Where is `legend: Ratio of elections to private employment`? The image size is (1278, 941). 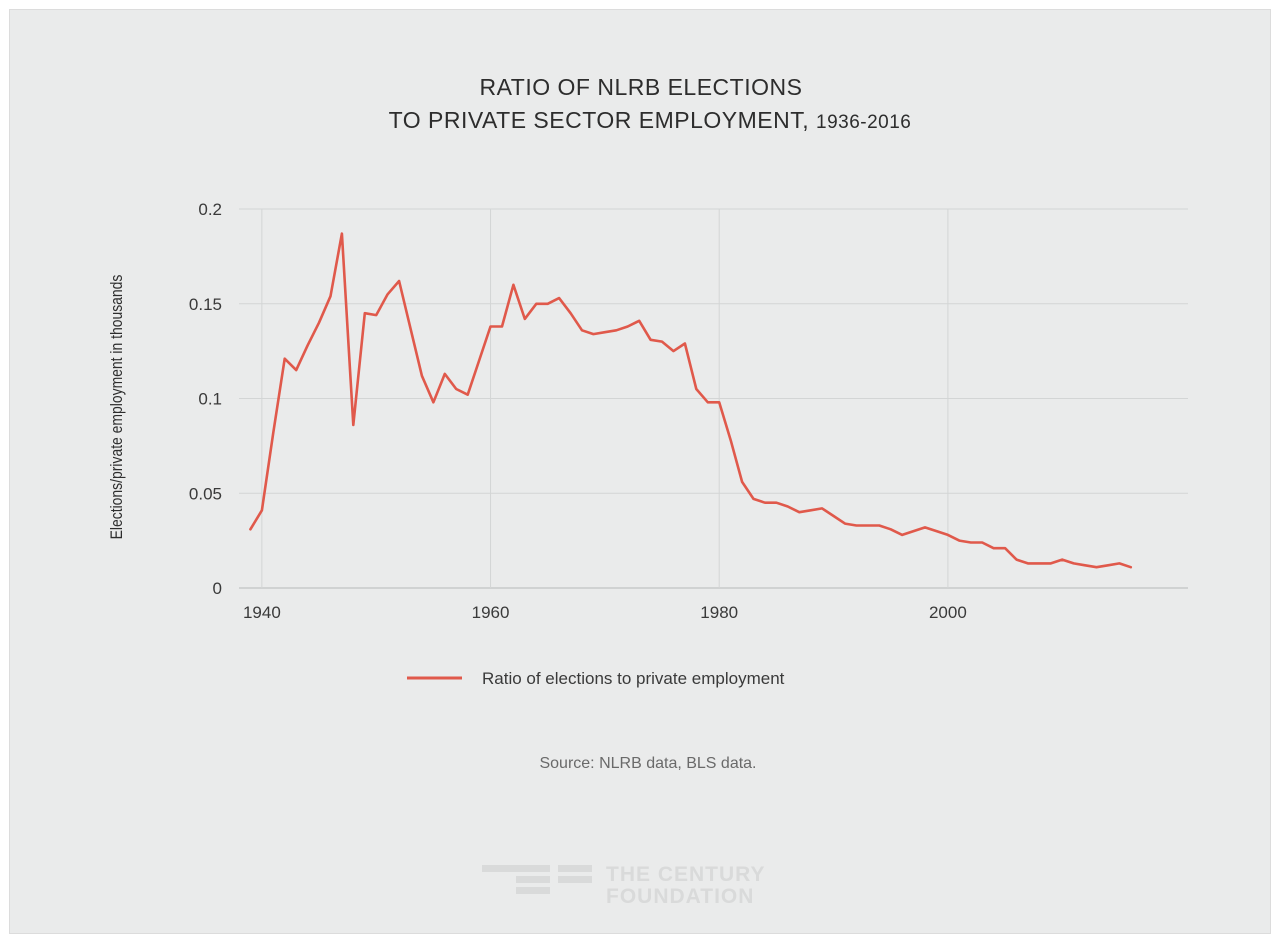 legend: Ratio of elections to private employment is located at coordinates (596, 678).